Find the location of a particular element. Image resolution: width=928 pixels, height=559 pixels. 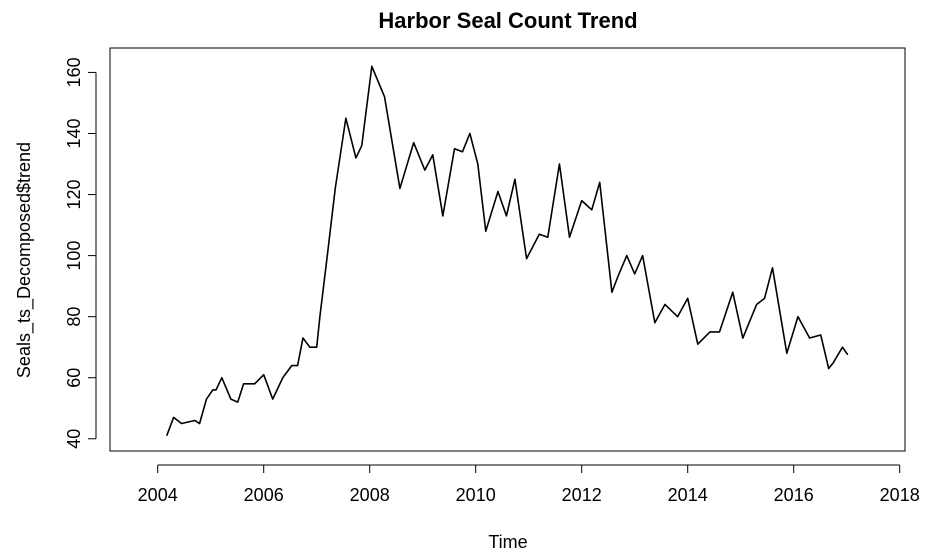

x-tick-label: 2012 is located at coordinates (582, 495).